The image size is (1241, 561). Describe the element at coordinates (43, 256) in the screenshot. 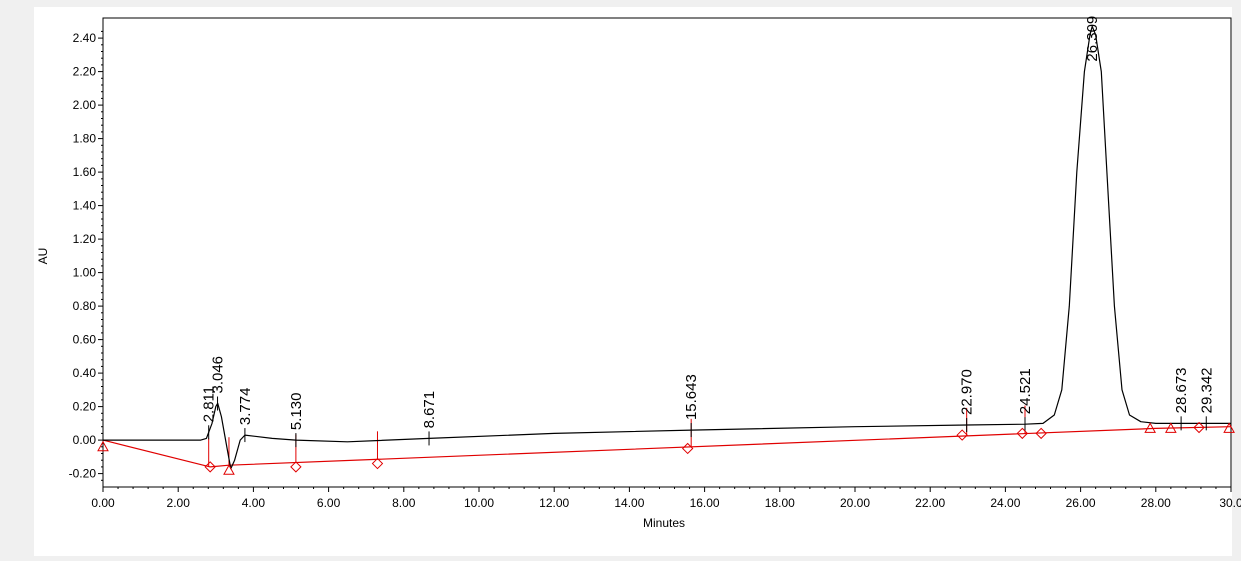

I see `y-axis-title: AU` at that location.